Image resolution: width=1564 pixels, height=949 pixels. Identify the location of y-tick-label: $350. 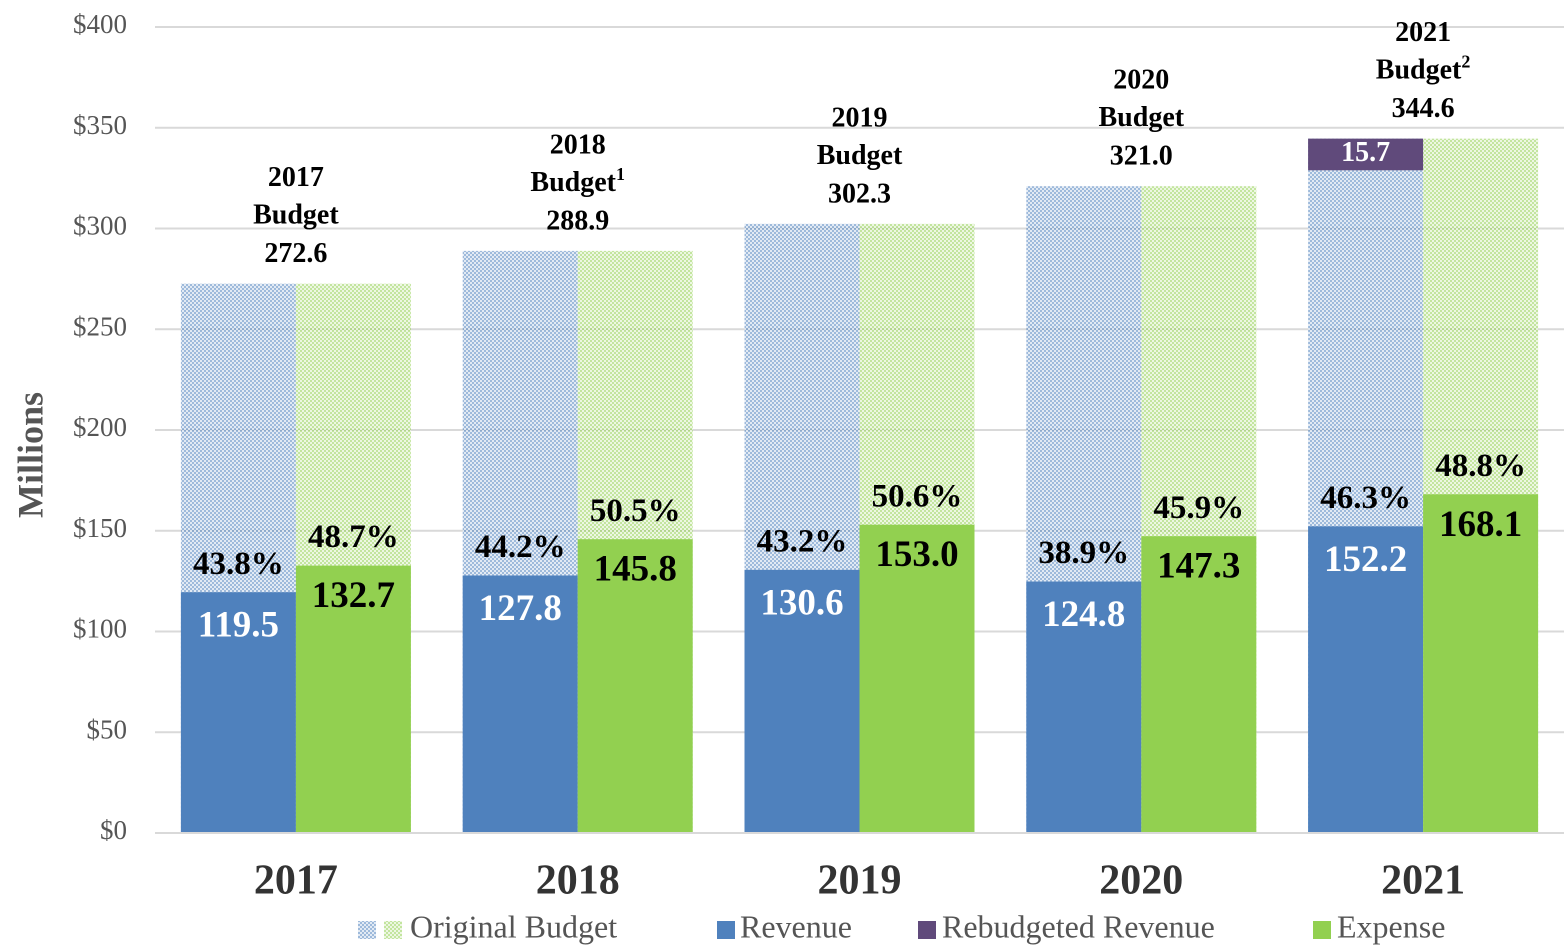
(100, 125).